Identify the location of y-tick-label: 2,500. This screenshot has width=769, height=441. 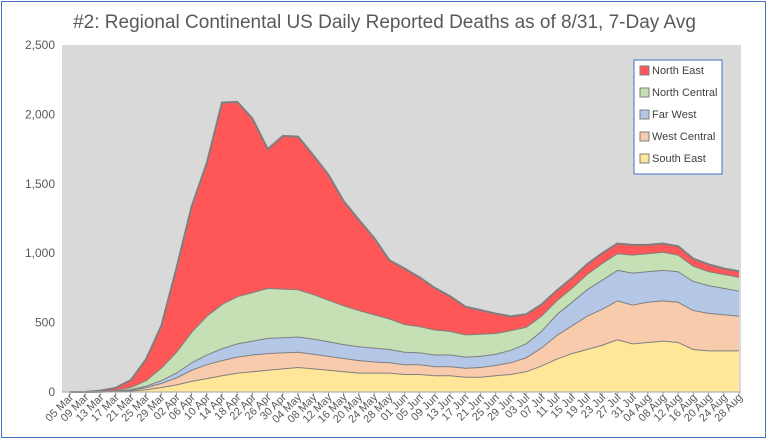
(40, 45).